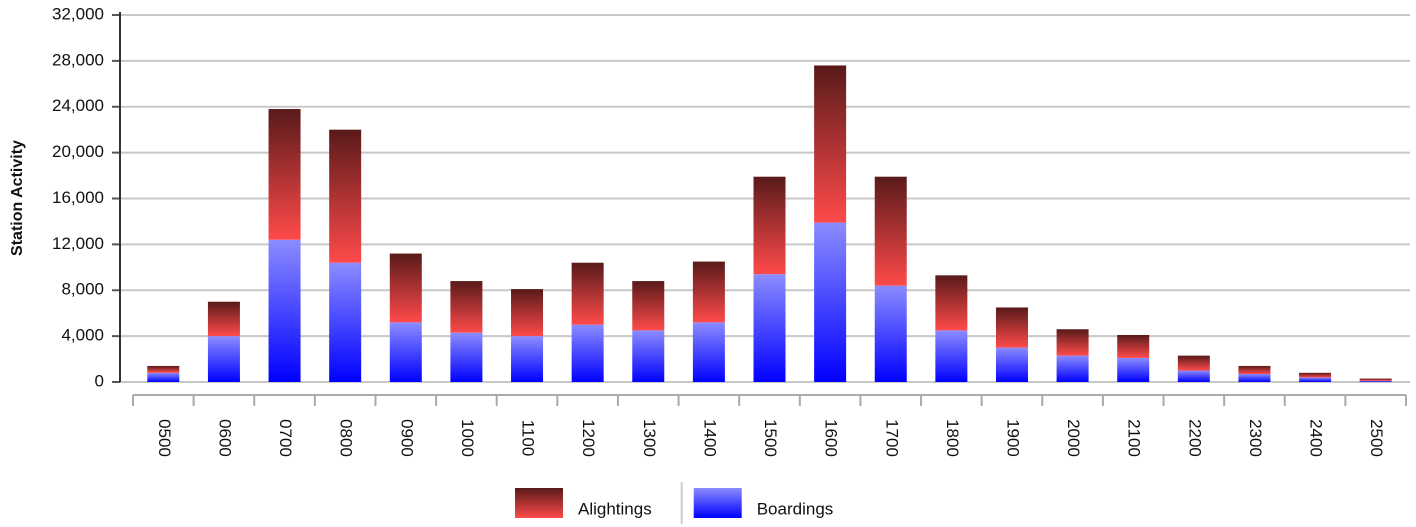 Image resolution: width=1416 pixels, height=527 pixels. Describe the element at coordinates (1012, 438) in the screenshot. I see `x-tick-label: 1900` at that location.